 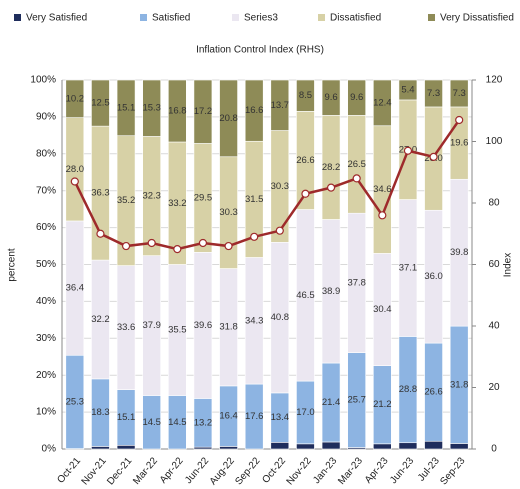 I want to click on y2-tick-label: 40, so click(x=494, y=326).